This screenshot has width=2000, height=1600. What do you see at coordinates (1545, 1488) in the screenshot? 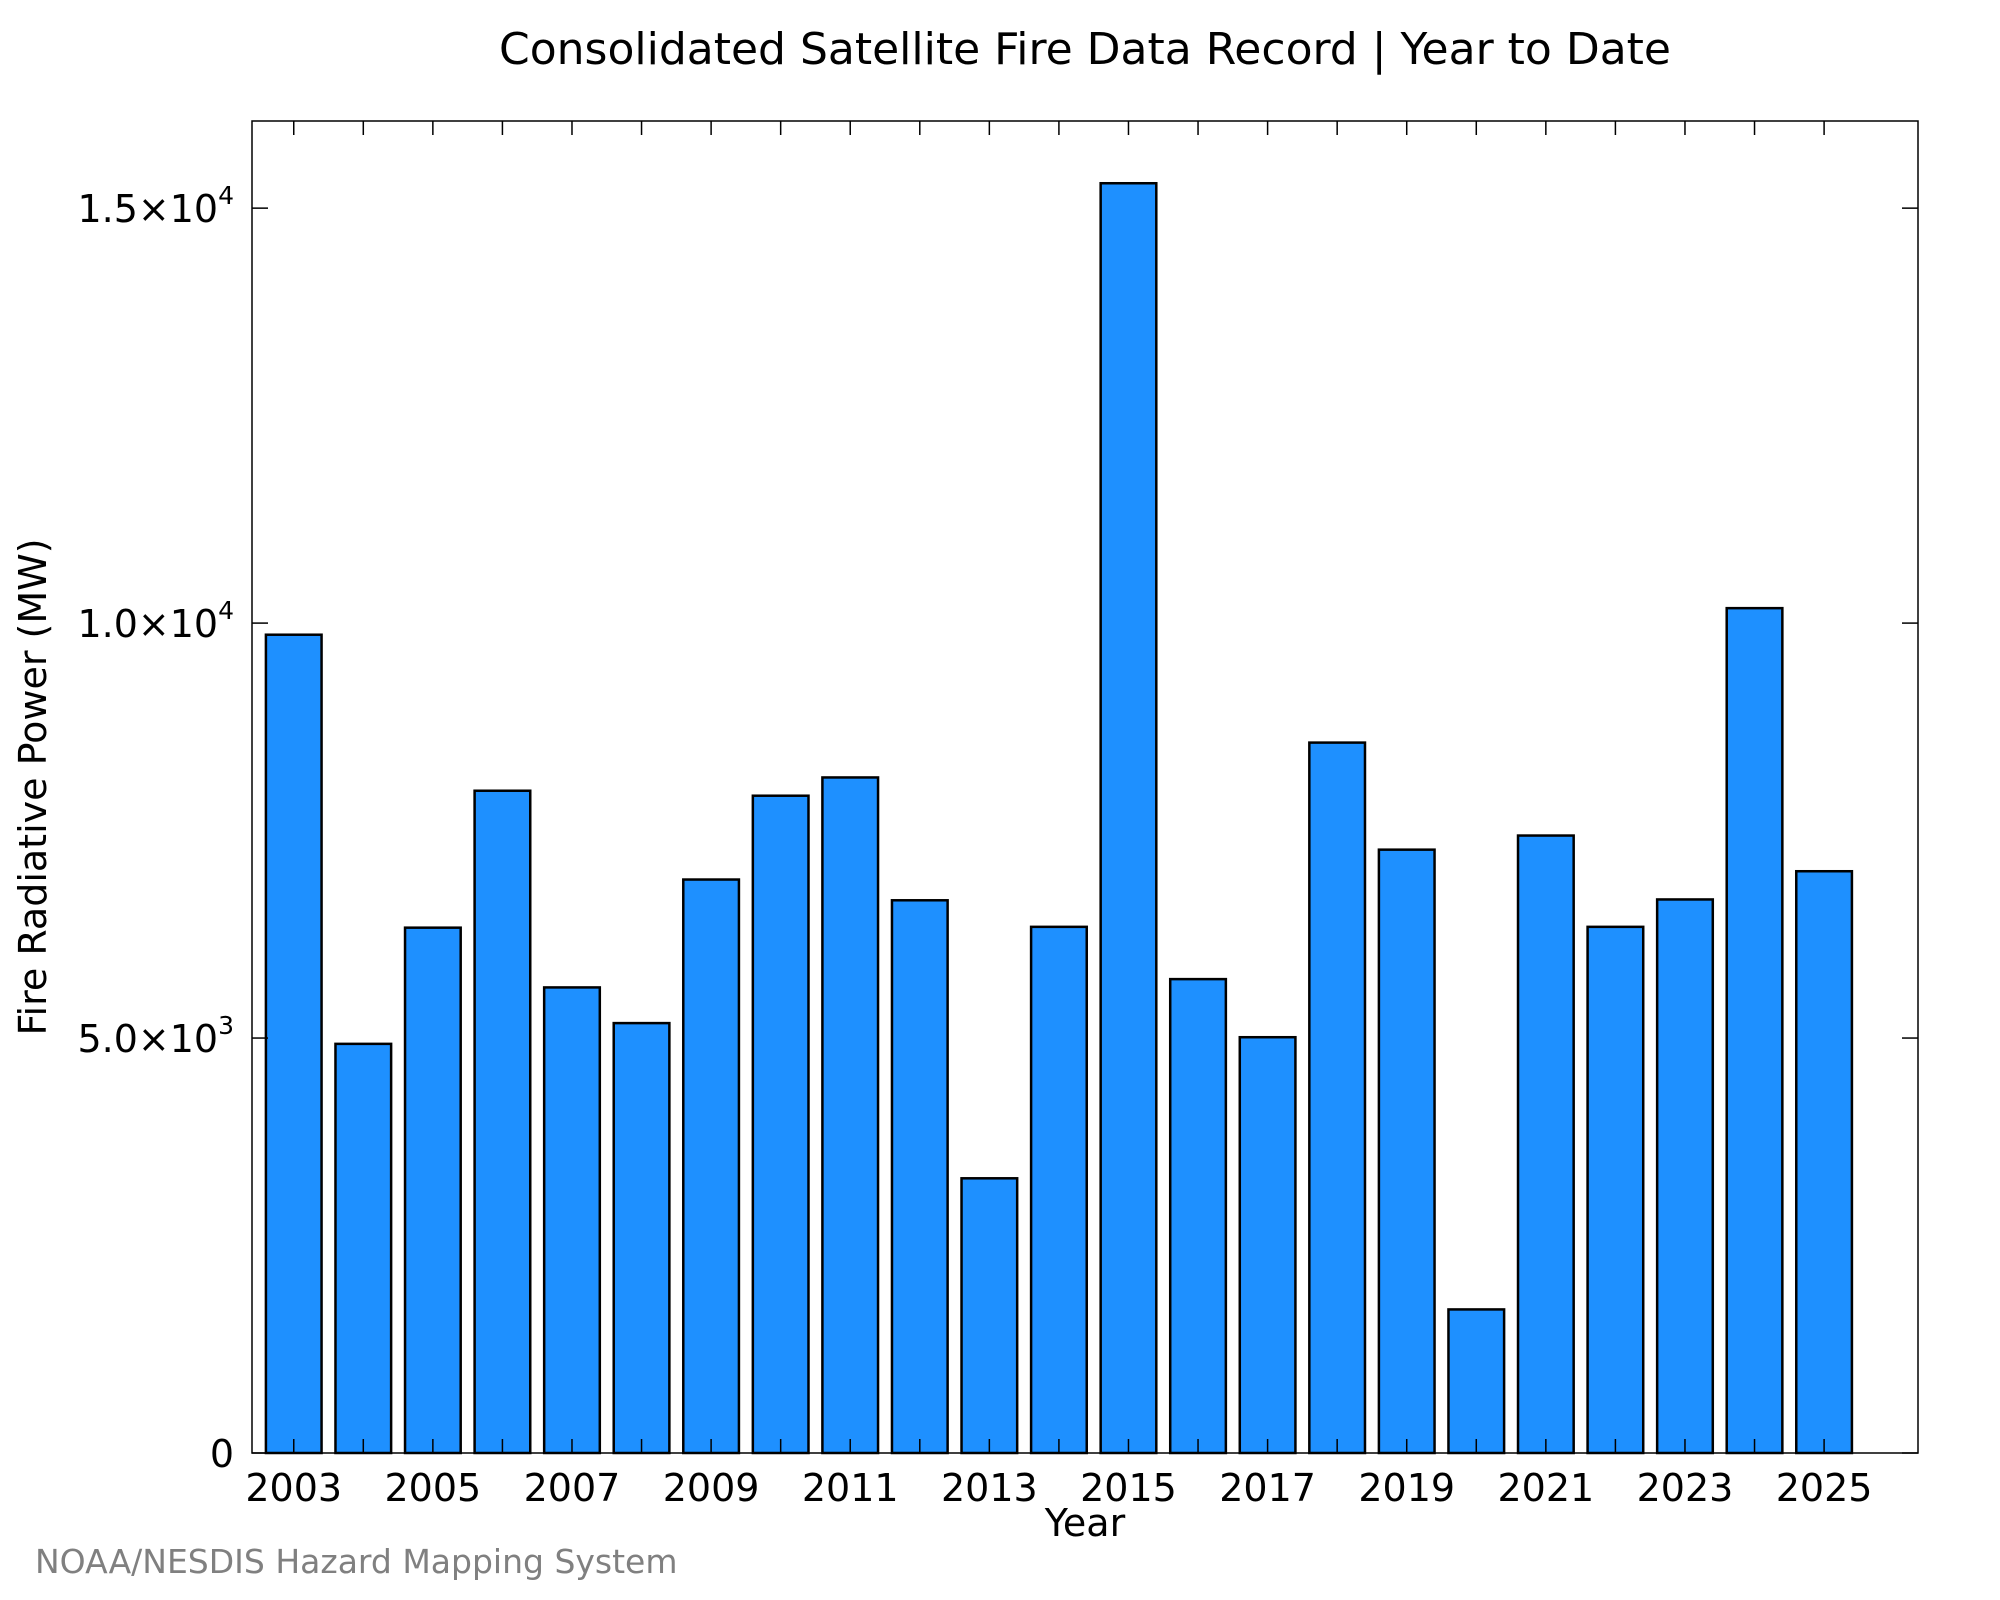
I see `x-tick-label-2021: 2021` at bounding box center [1545, 1488].